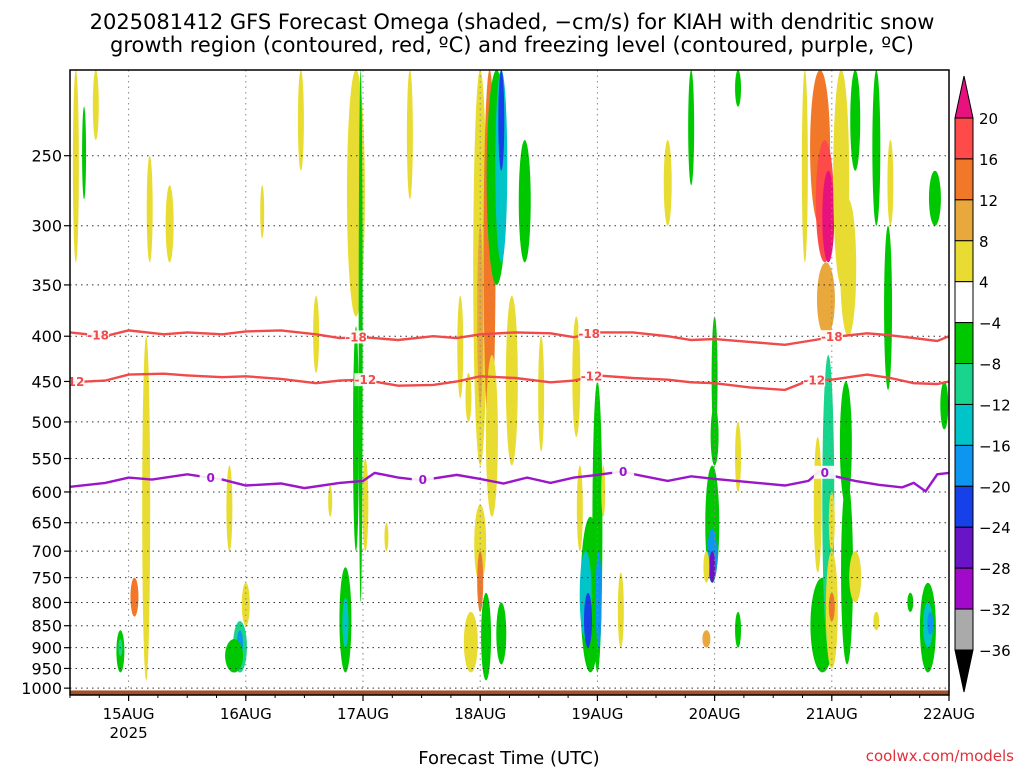 Image resolution: width=1024 pixels, height=768 pixels. I want to click on y-tick-label: 400, so click(46, 336).